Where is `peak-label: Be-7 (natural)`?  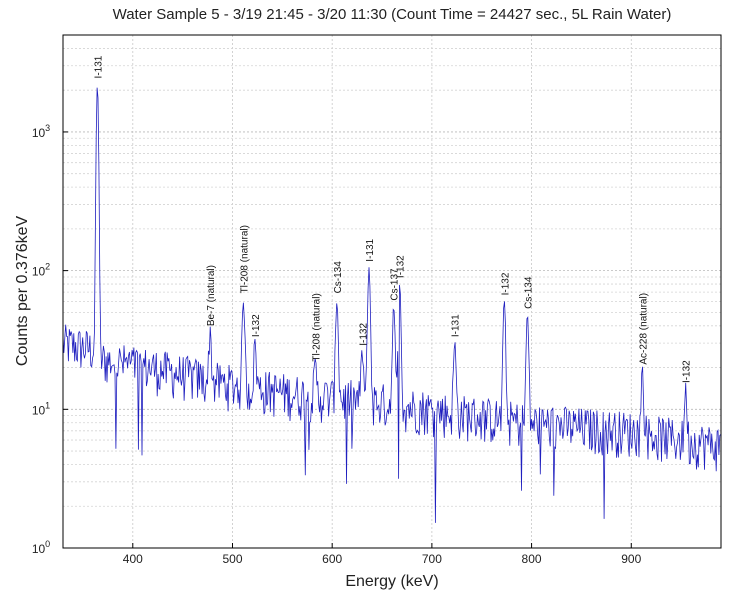 peak-label: Be-7 (natural) is located at coordinates (211, 295).